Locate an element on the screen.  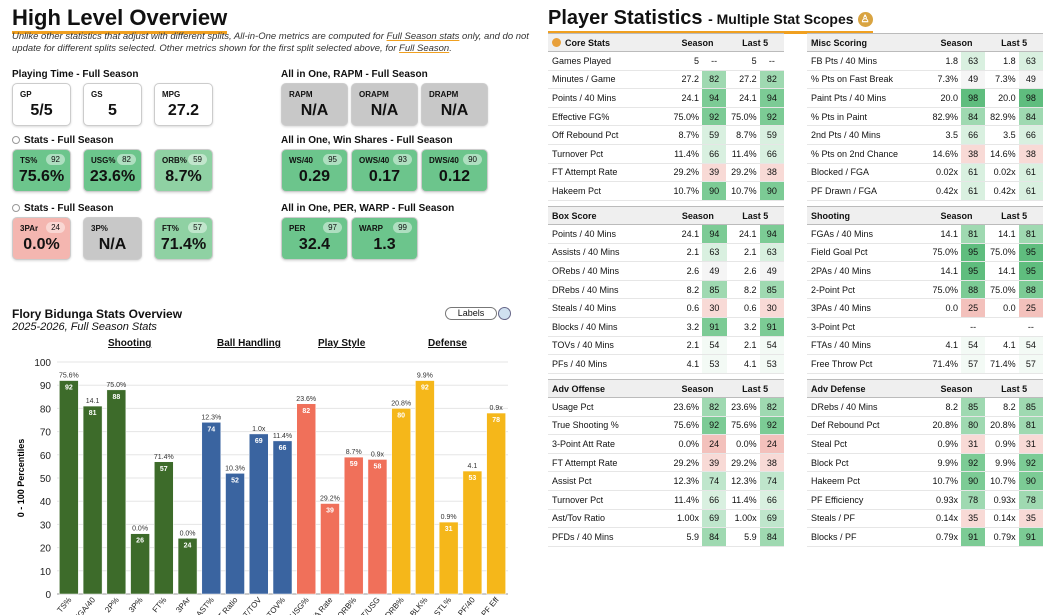
bar-percentile-label: 58 is located at coordinates (378, 466).